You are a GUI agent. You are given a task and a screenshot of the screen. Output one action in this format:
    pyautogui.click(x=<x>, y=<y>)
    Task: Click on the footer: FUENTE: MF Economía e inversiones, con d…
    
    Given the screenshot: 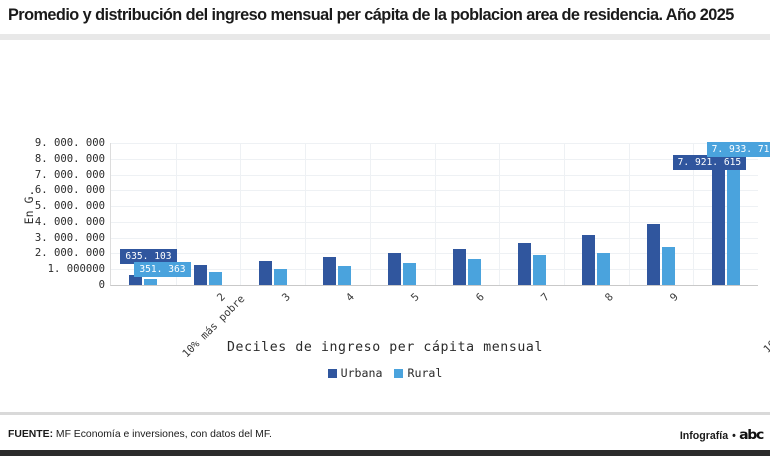 What is the action you would take?
    pyautogui.click(x=385, y=435)
    